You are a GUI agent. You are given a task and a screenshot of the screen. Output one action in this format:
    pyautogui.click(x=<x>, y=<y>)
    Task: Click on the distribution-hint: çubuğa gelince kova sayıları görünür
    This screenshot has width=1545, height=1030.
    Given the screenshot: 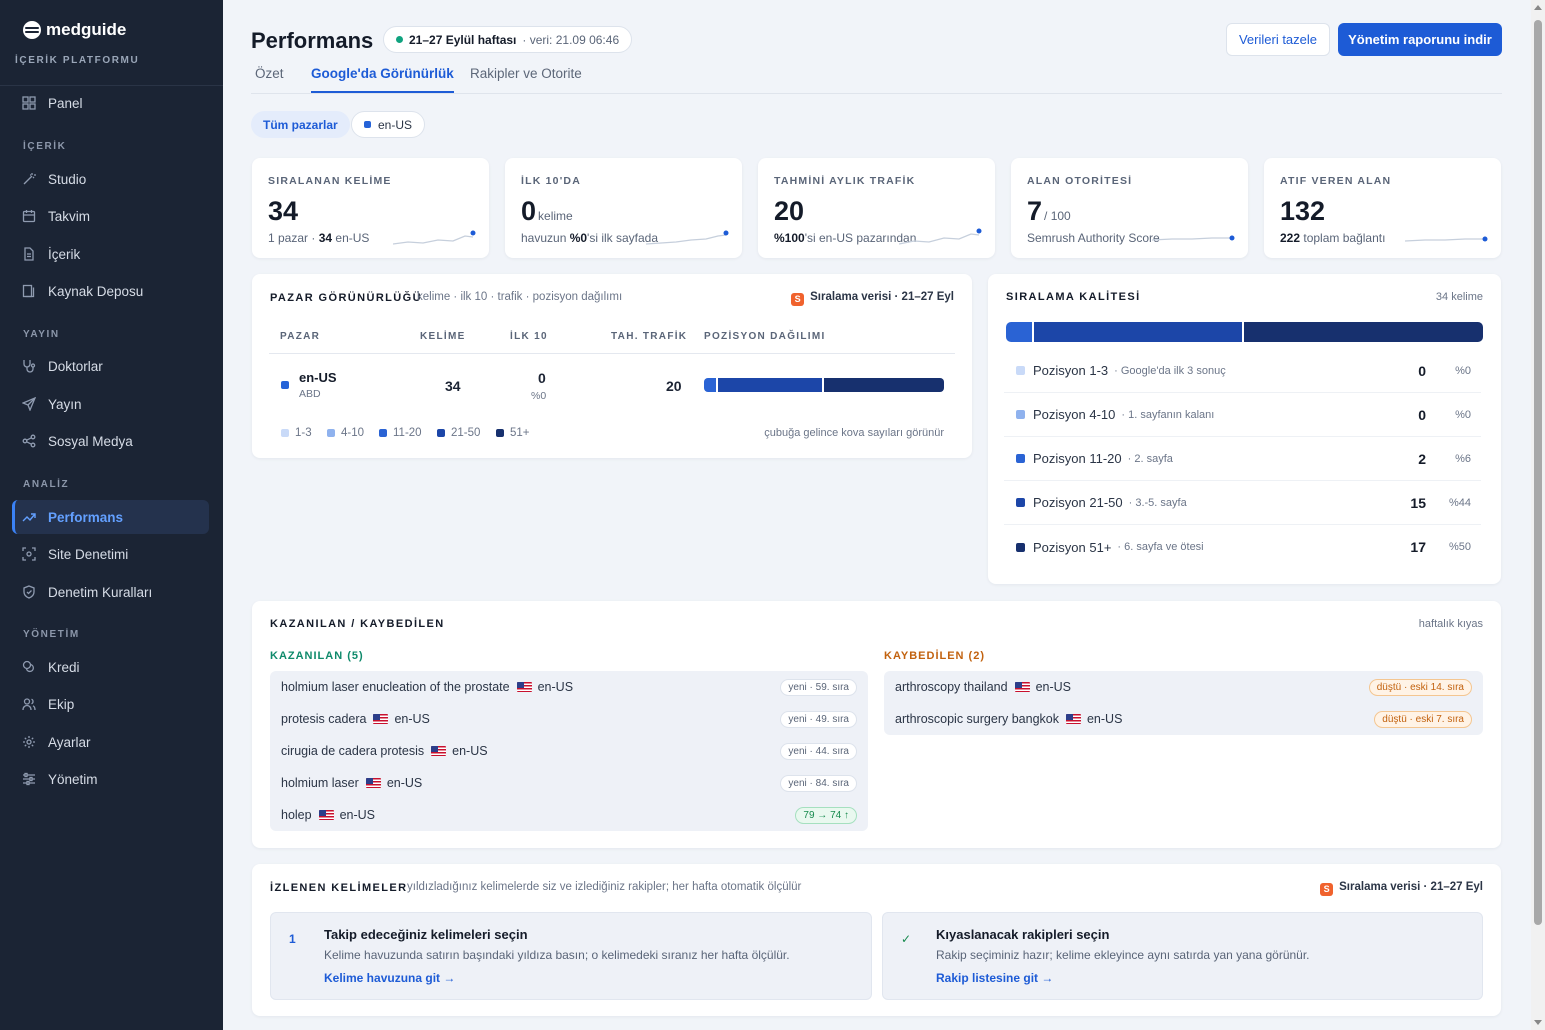 What is the action you would take?
    pyautogui.click(x=854, y=433)
    